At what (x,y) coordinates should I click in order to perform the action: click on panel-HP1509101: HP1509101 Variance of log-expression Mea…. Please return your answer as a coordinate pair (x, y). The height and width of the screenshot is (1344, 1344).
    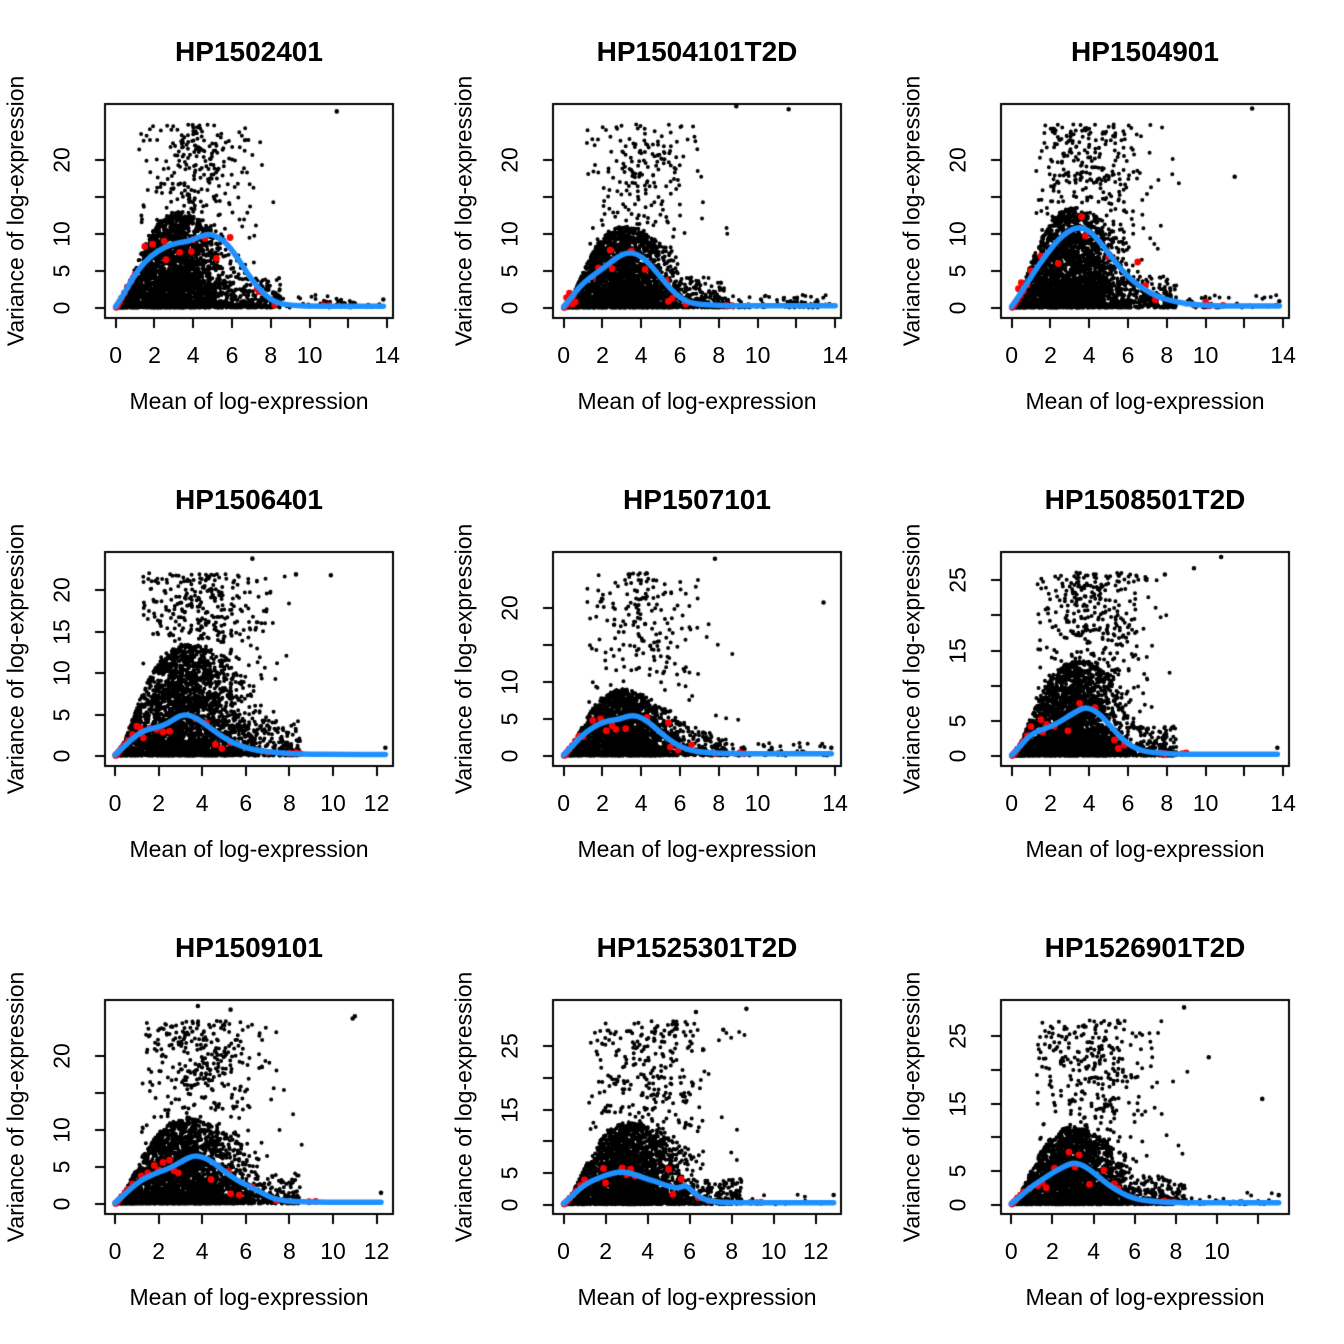
    Looking at the image, I should click on (224, 1120).